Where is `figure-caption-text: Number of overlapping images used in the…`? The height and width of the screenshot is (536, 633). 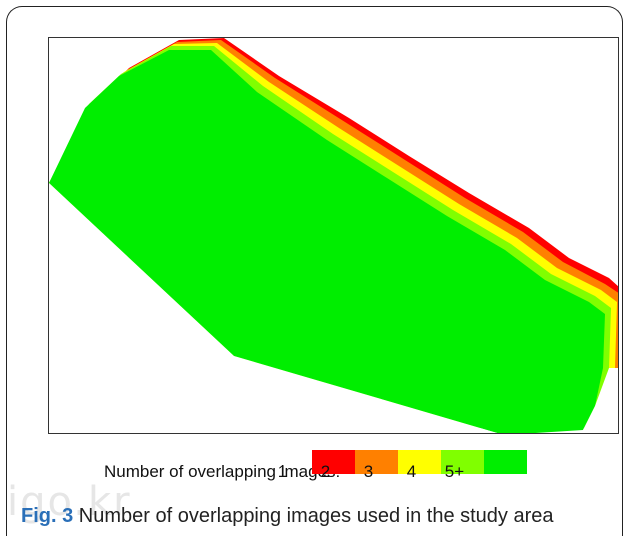 figure-caption-text: Number of overlapping images used in the… is located at coordinates (313, 516).